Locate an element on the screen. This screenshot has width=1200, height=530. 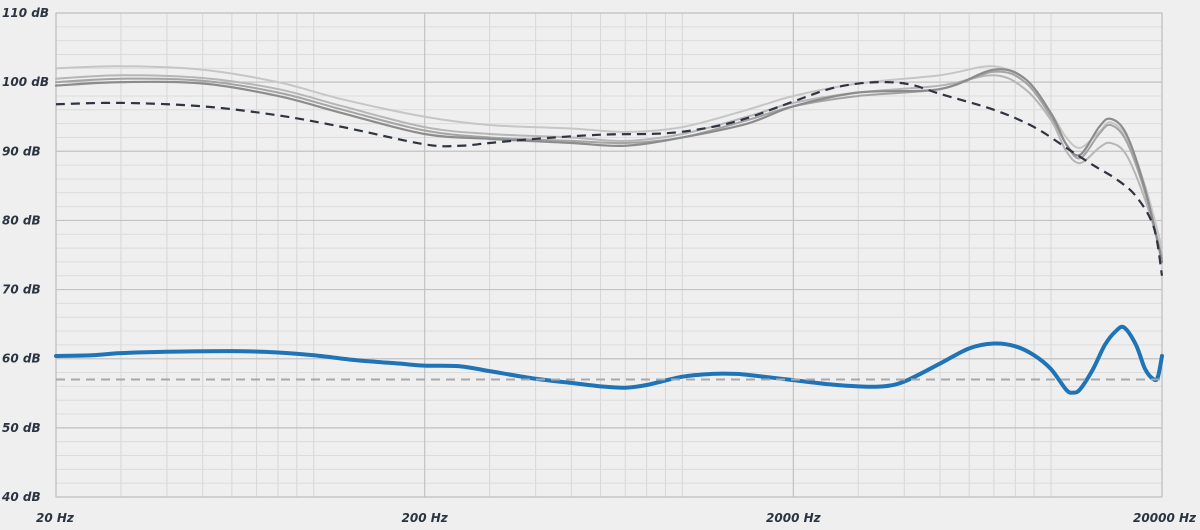
y-tick-label: 90 dB is located at coordinates (21, 151).